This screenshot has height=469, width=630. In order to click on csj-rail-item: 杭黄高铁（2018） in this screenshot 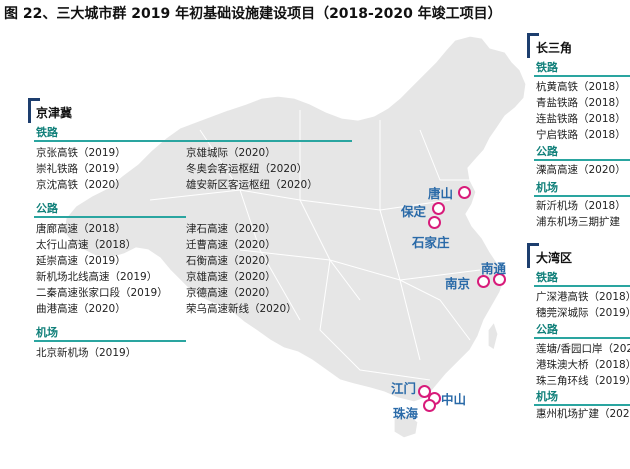, I will do `click(581, 87)`.